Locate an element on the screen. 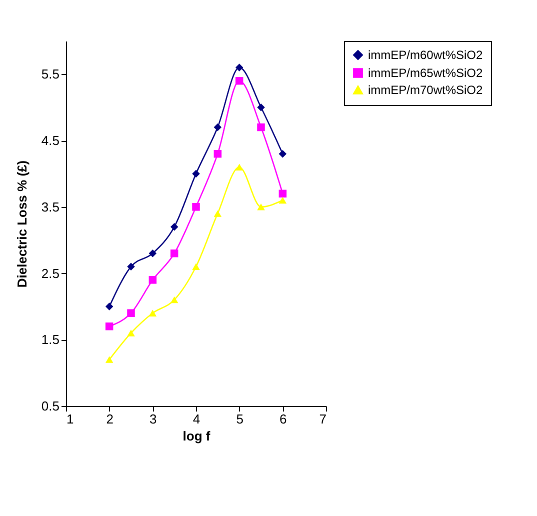 Image resolution: width=537 pixels, height=516 pixels. legend-label: immEP/m65wt%SiO2 is located at coordinates (426, 73).